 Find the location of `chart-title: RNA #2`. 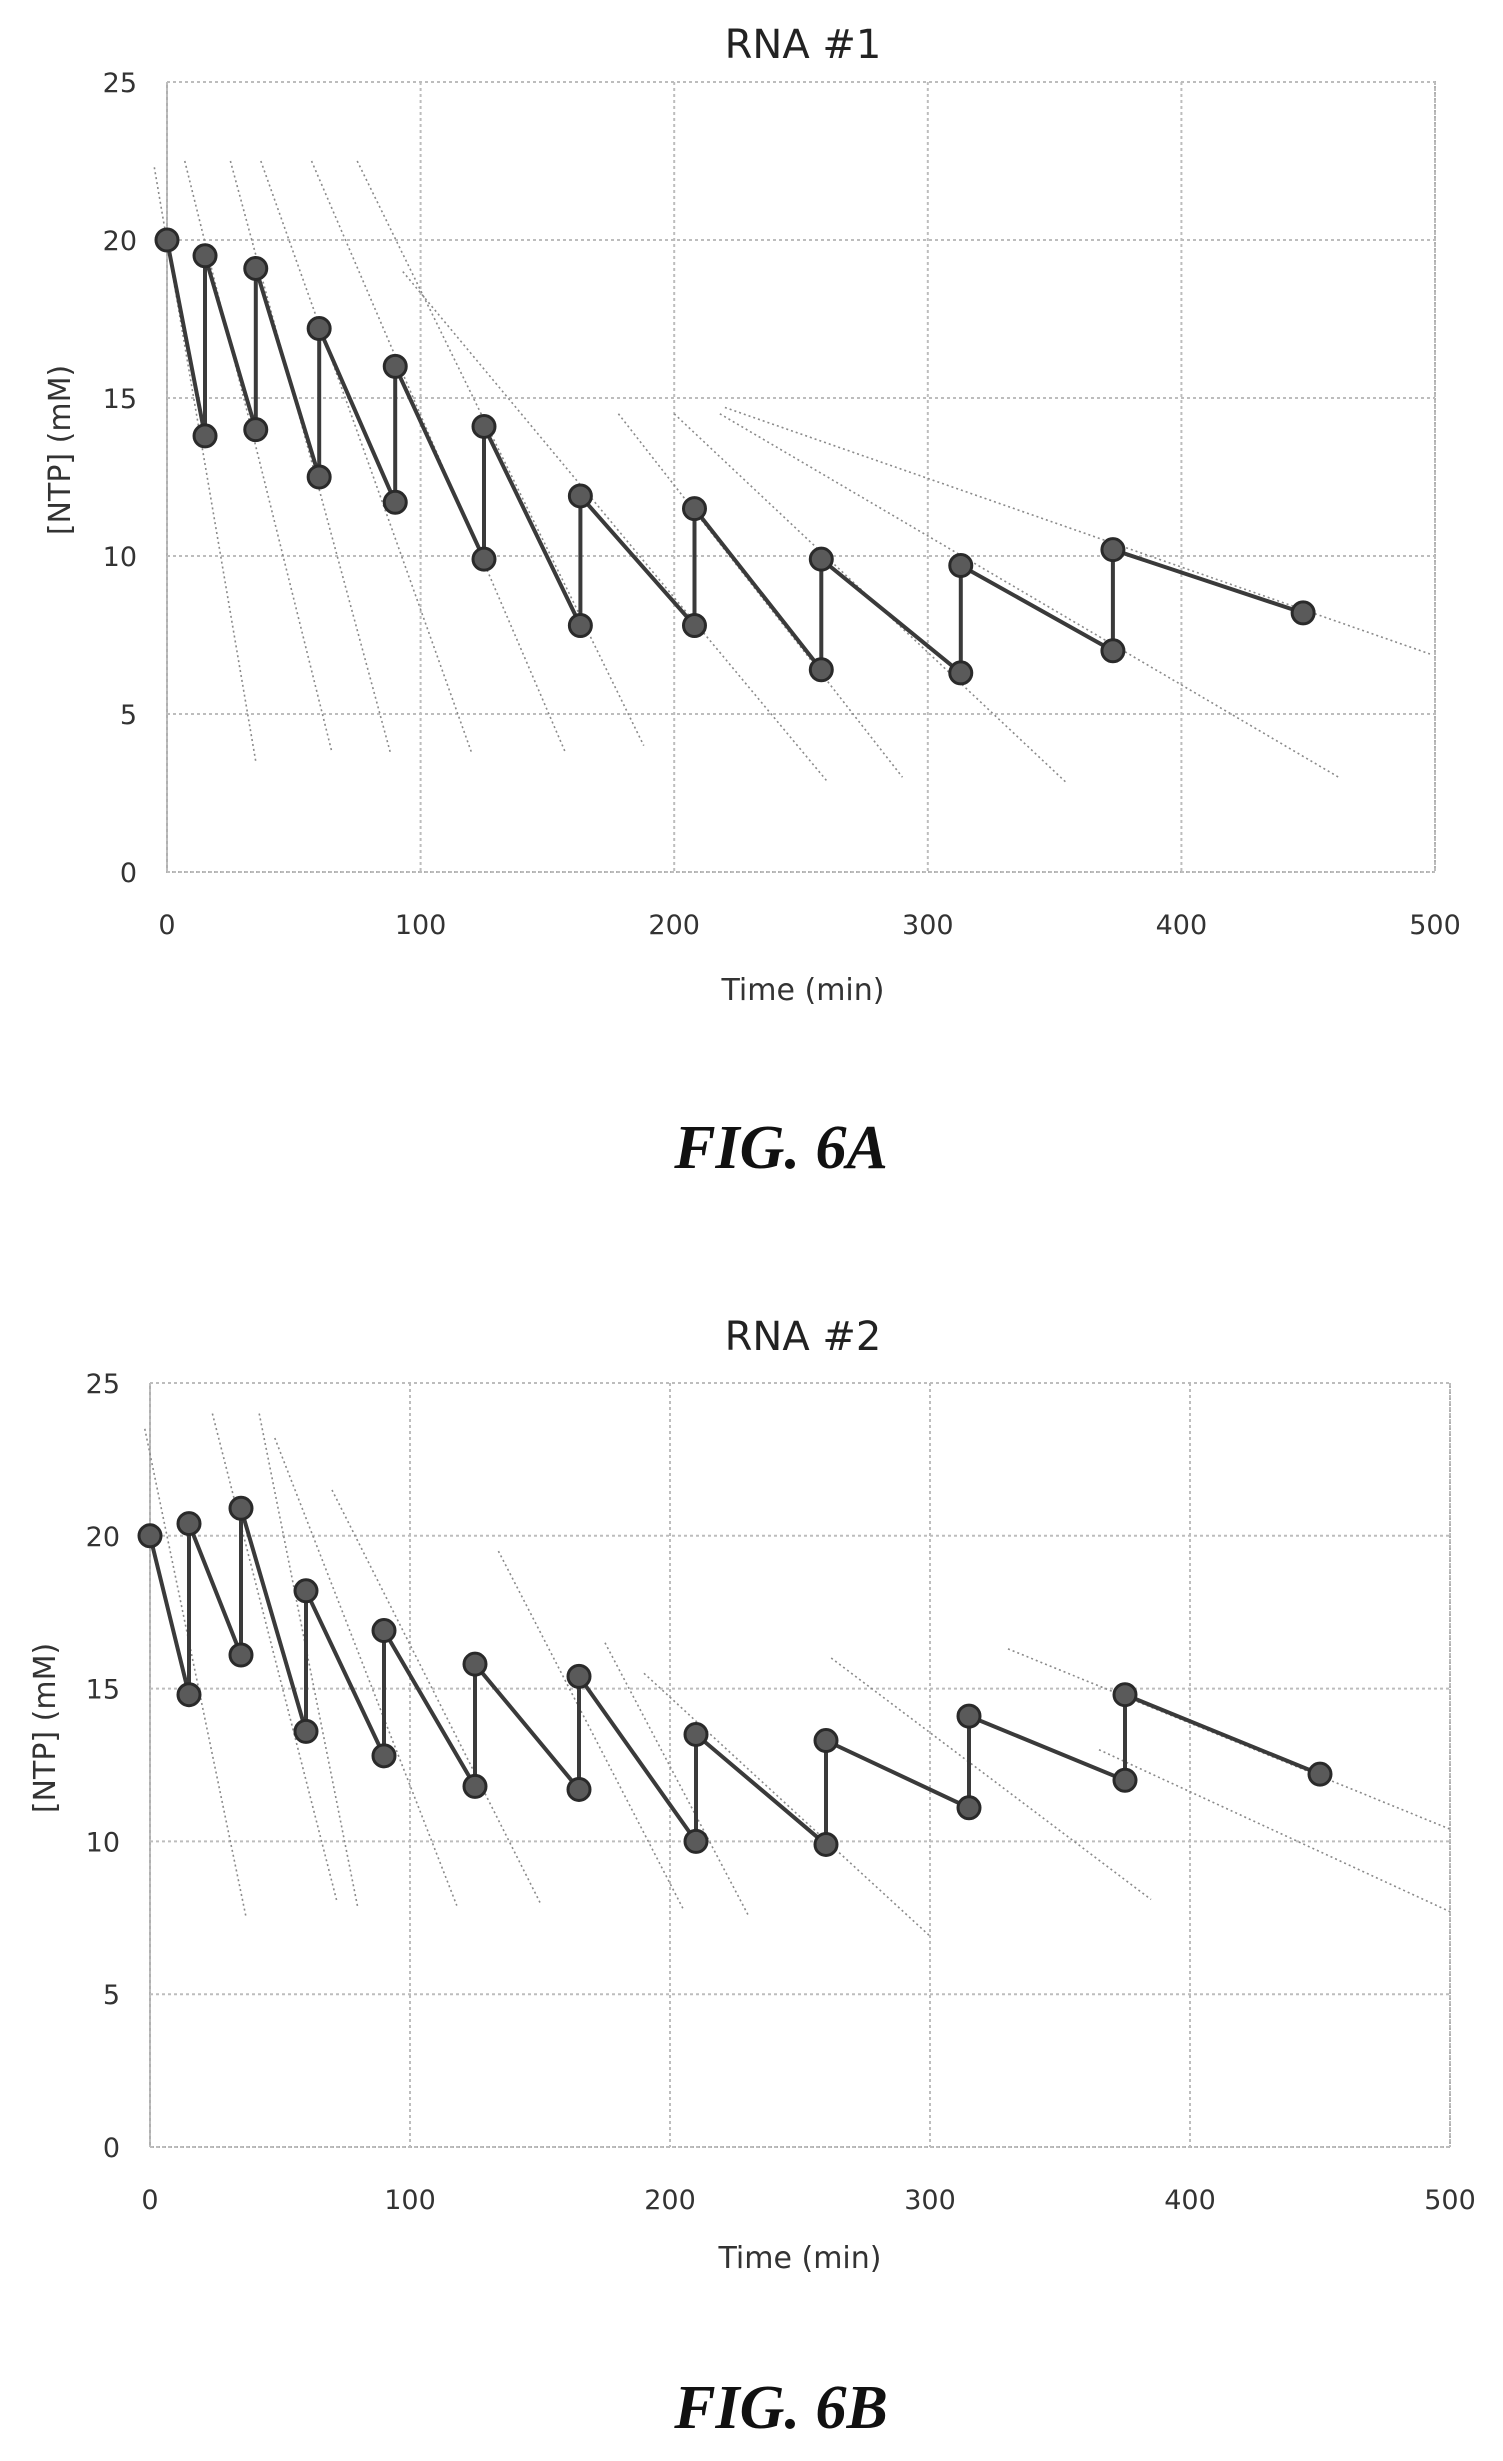

chart-title: RNA #2 is located at coordinates (803, 1337).